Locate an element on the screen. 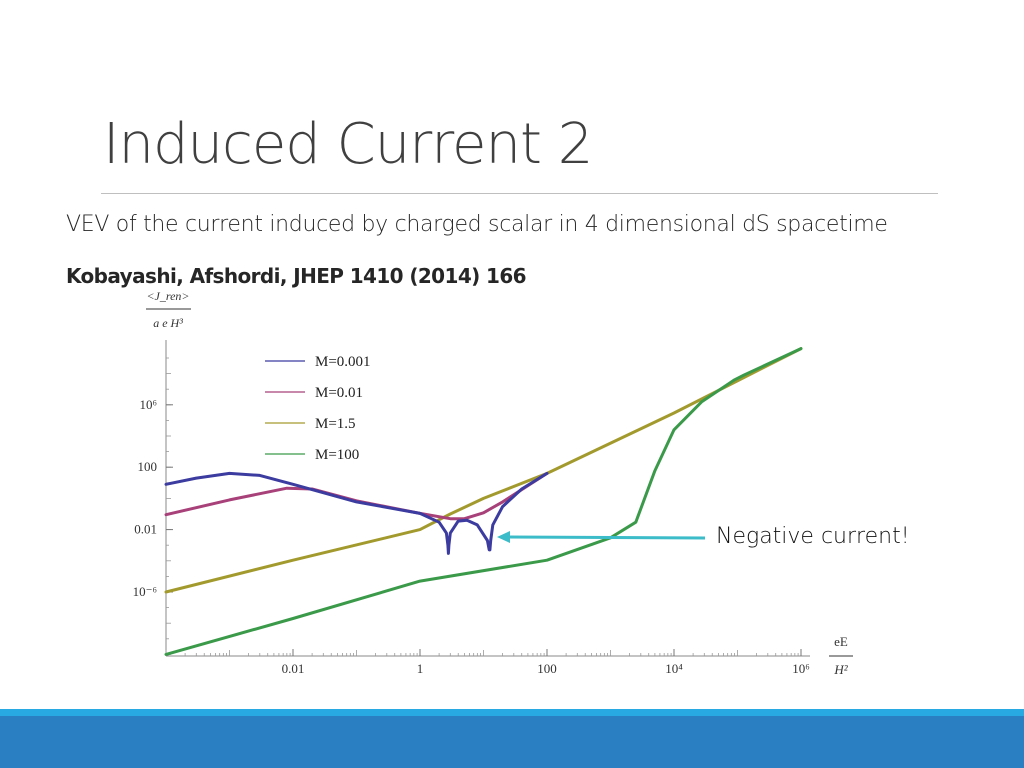  x-tick-label: 1 is located at coordinates (420, 668).